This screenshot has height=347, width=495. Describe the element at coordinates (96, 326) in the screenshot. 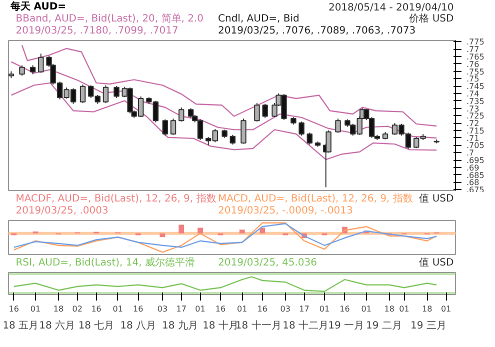

I see `x2-tick-label: 18 七月` at that location.